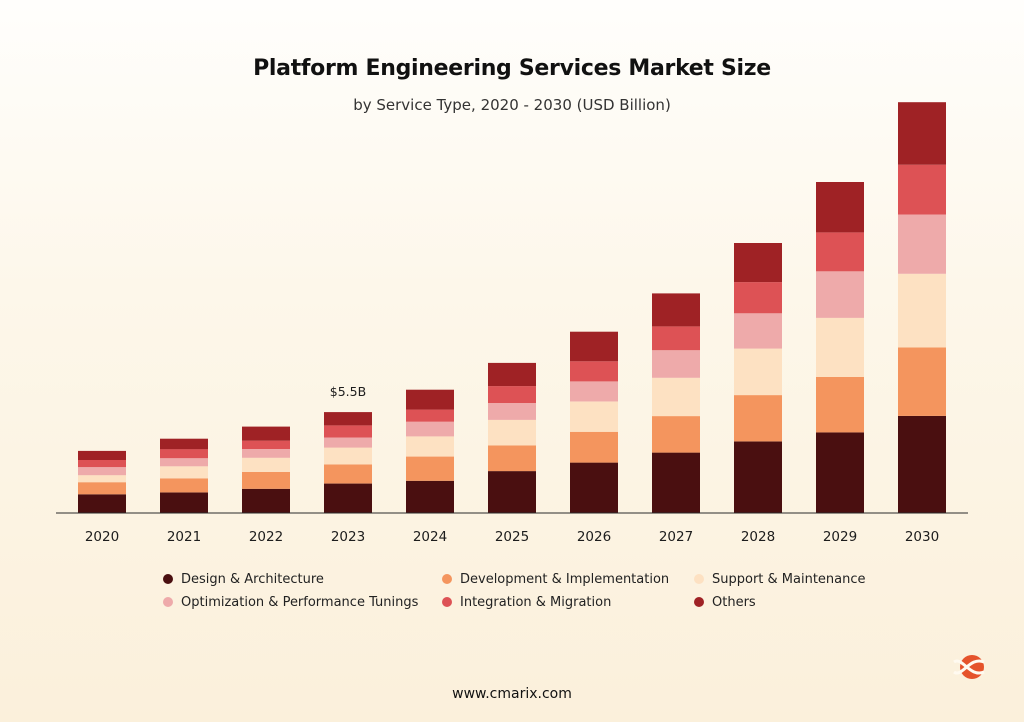 The image size is (1024, 722). What do you see at coordinates (266, 464) in the screenshot?
I see `bar-segment-support-maintenance-2022` at bounding box center [266, 464].